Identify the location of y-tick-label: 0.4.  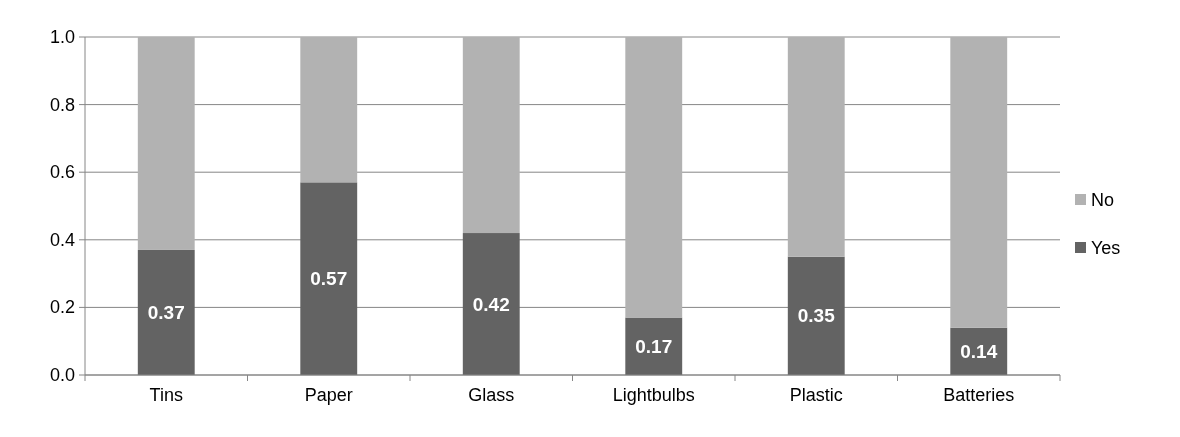
(62, 239).